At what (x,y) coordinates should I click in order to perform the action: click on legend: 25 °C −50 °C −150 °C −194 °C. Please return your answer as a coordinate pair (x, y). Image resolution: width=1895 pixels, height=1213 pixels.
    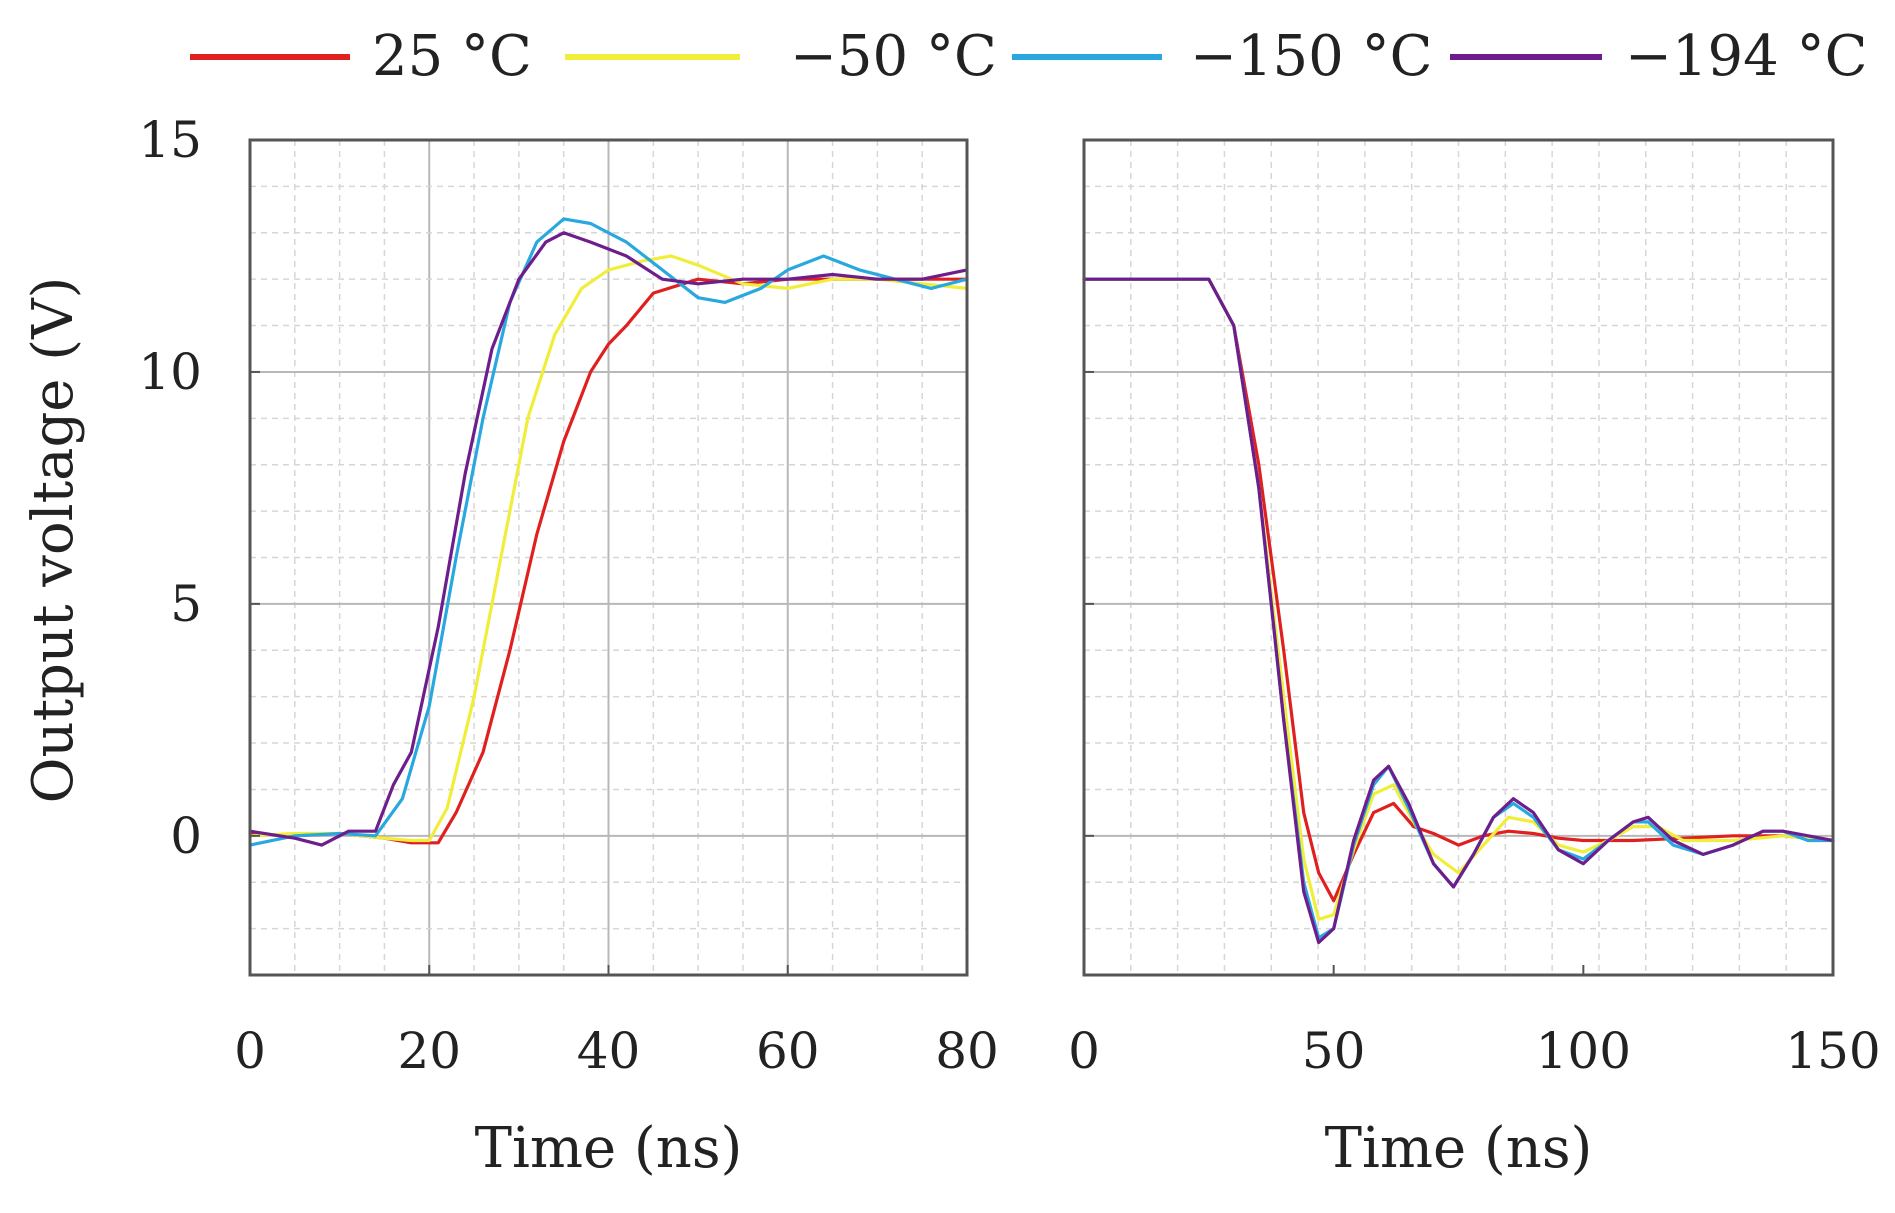
    Looking at the image, I should click on (1028, 56).